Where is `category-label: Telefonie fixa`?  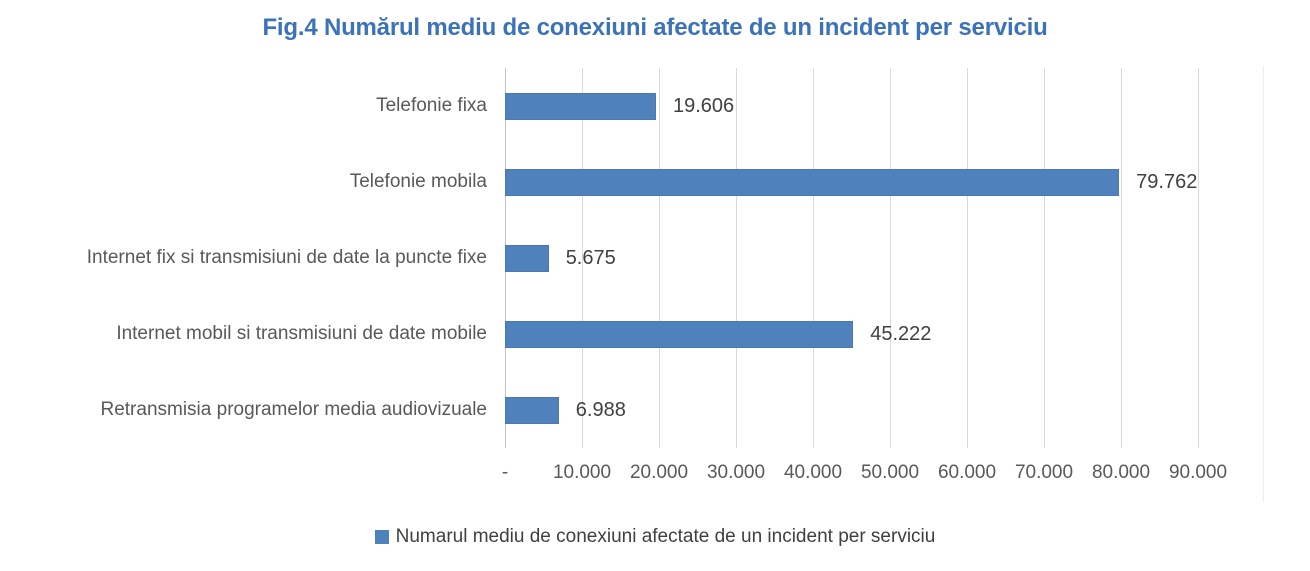 category-label: Telefonie fixa is located at coordinates (431, 105).